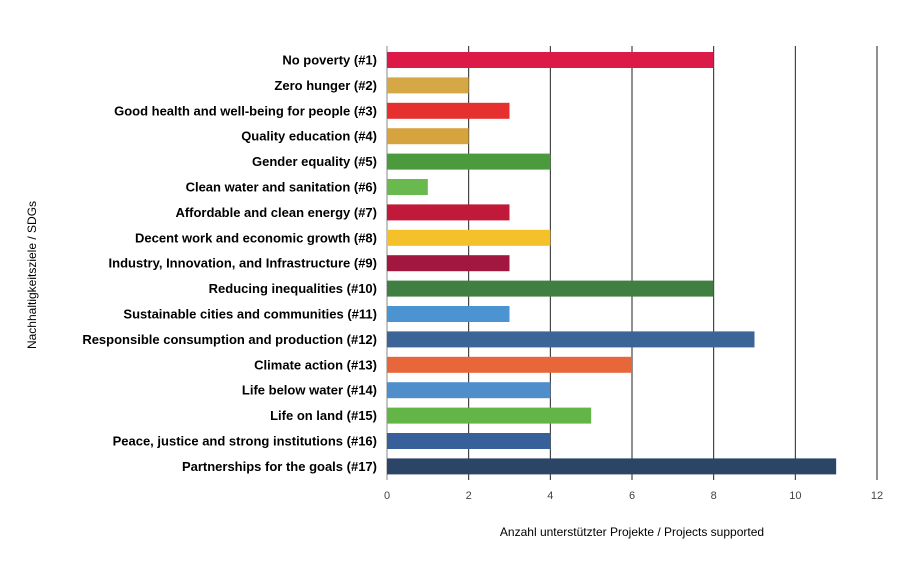 The width and height of the screenshot is (908, 570). I want to click on x-tick-label: 10, so click(795, 496).